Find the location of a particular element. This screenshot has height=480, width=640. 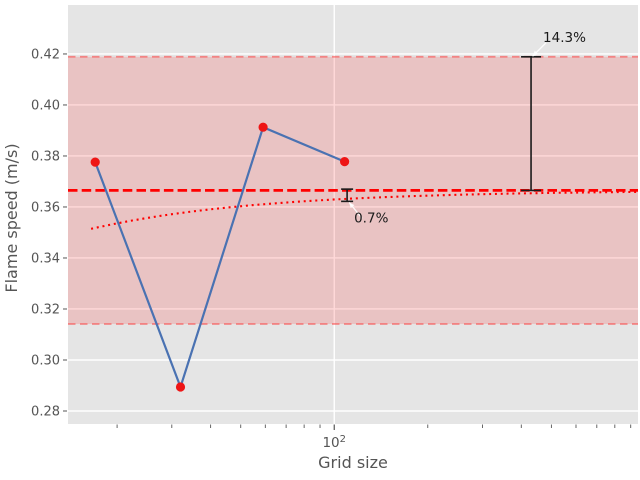

x-tick-label-base: 10 is located at coordinates (330, 443).